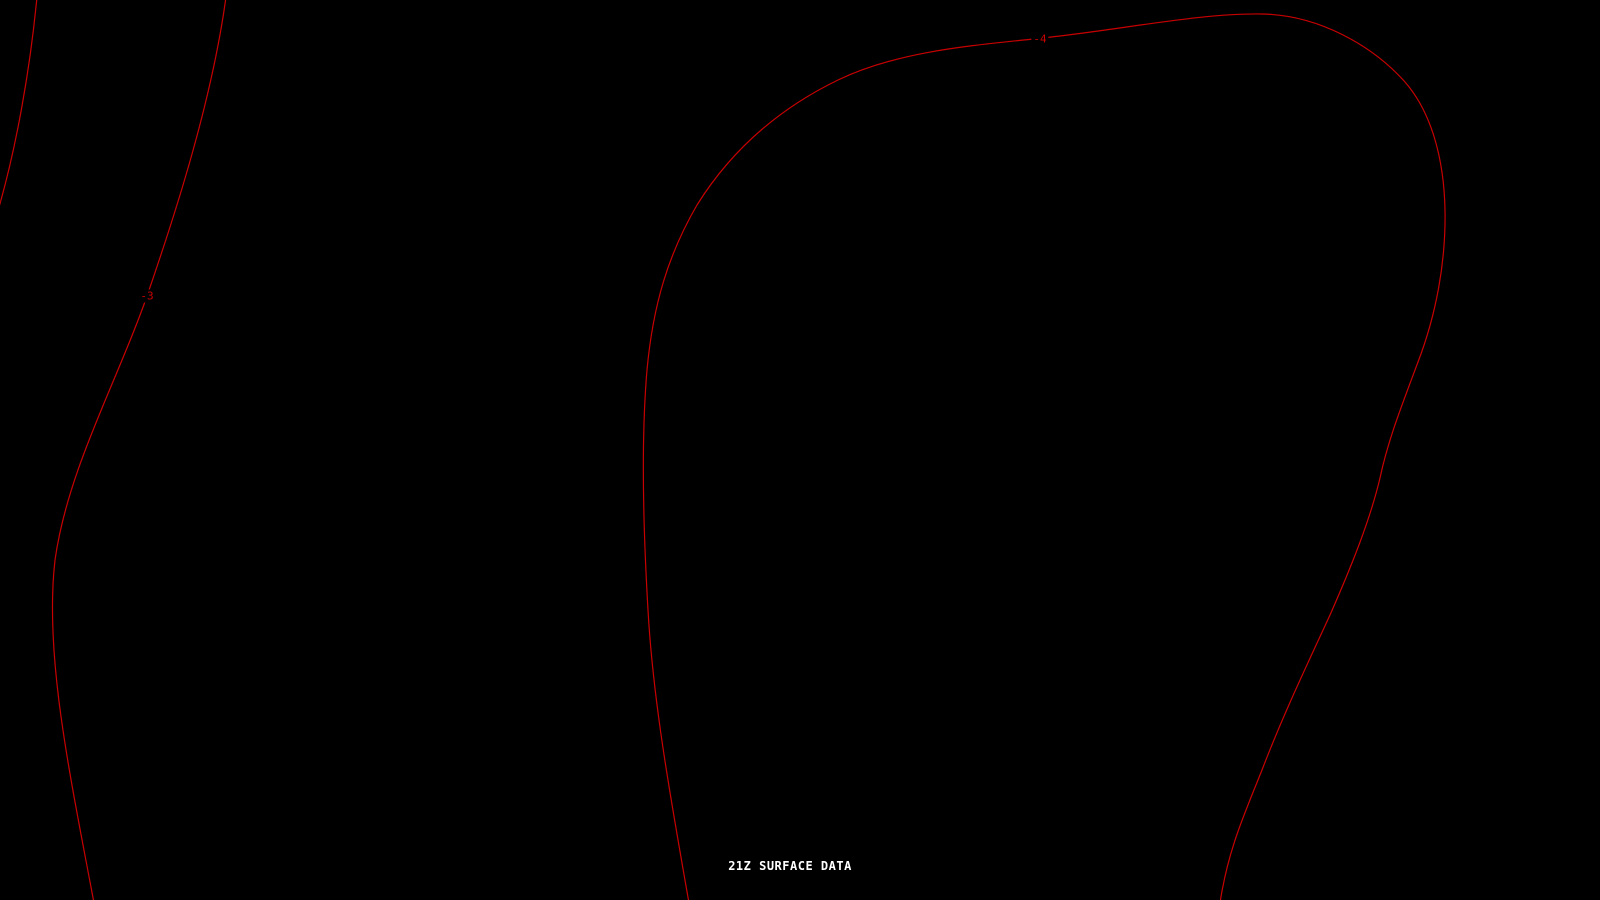 The image size is (1600, 900). Describe the element at coordinates (19, 103) in the screenshot. I see `contour-path-top-left` at that location.